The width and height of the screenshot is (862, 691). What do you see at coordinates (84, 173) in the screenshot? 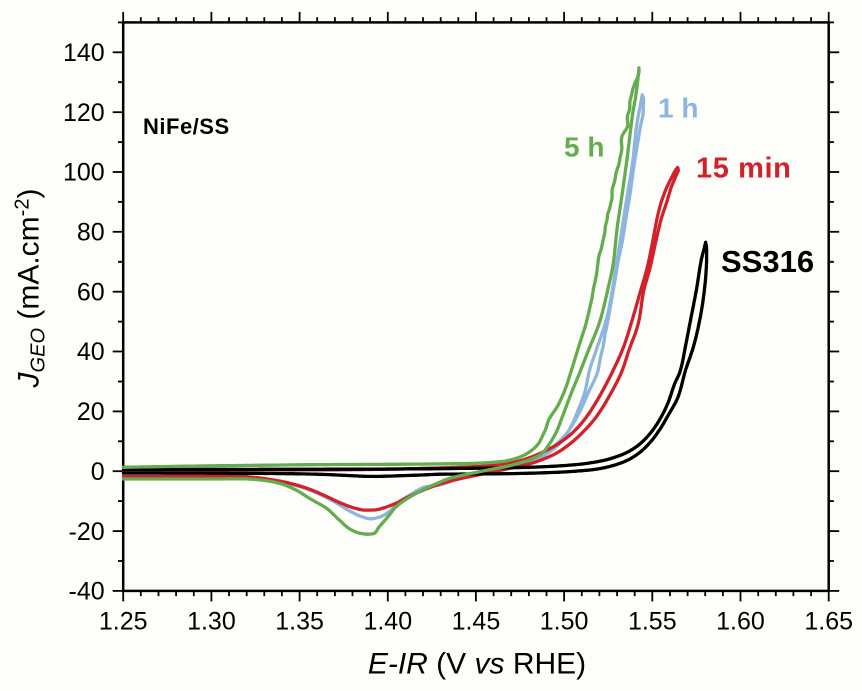
I see `svg-text: 100` at bounding box center [84, 173].